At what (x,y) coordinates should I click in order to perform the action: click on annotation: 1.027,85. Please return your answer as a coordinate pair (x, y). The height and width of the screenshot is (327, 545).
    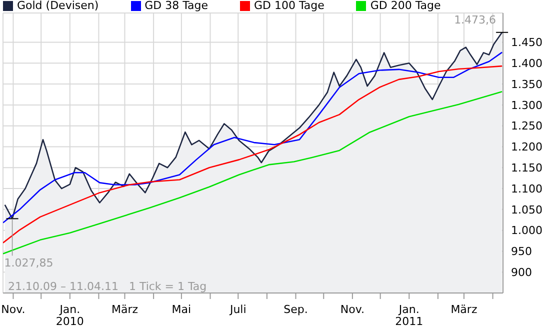
    Looking at the image, I should click on (29, 263).